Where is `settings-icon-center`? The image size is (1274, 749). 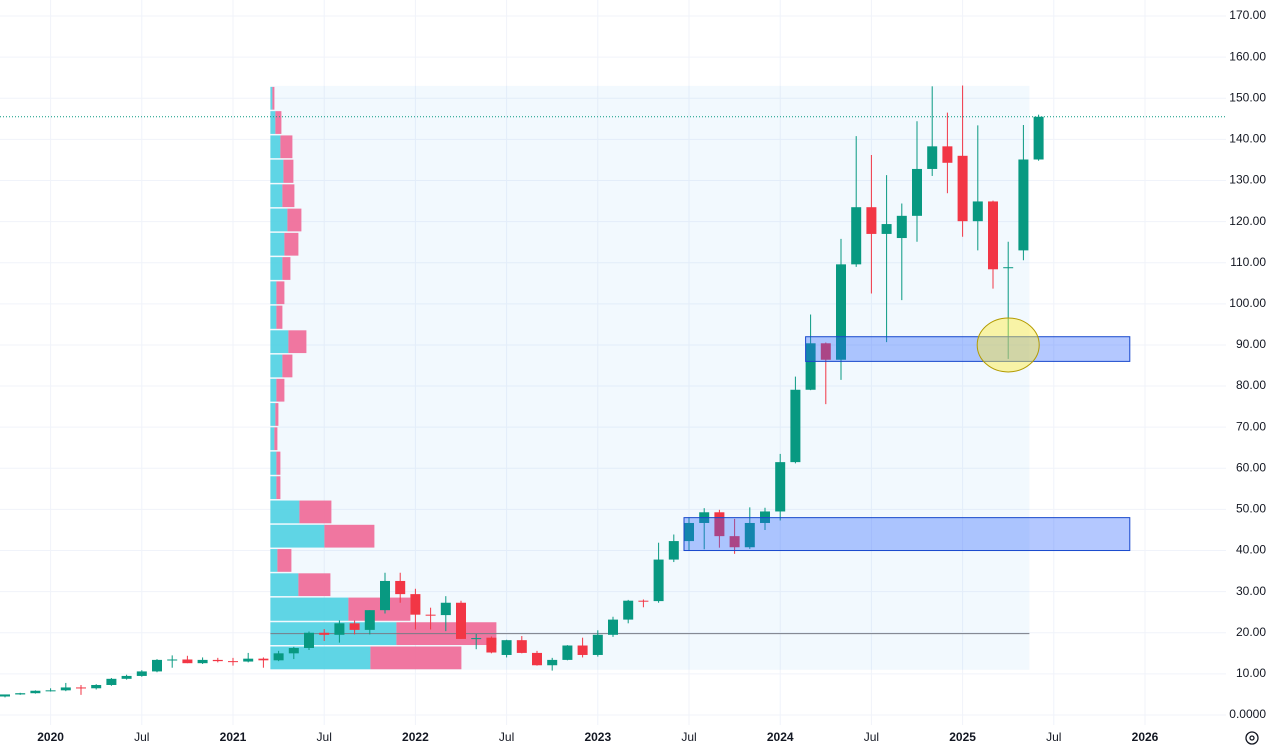
settings-icon-center is located at coordinates (1252, 738).